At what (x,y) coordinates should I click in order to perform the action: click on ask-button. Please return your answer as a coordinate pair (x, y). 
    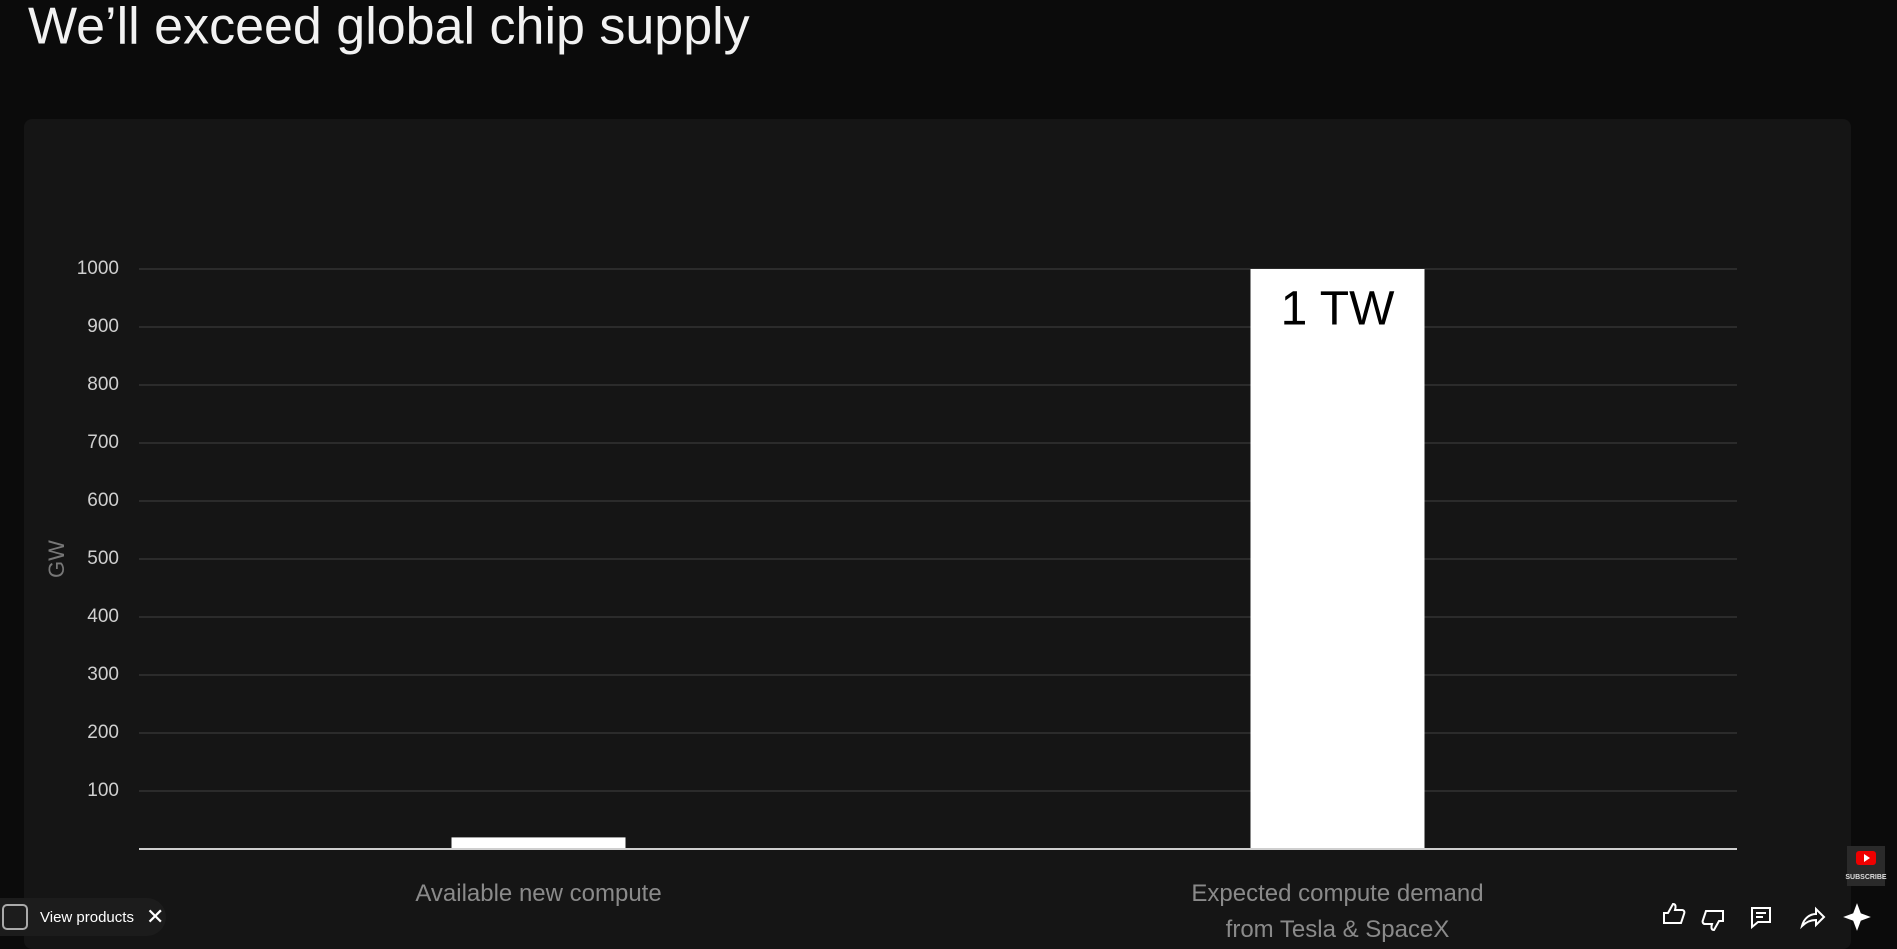
    Looking at the image, I should click on (1857, 917).